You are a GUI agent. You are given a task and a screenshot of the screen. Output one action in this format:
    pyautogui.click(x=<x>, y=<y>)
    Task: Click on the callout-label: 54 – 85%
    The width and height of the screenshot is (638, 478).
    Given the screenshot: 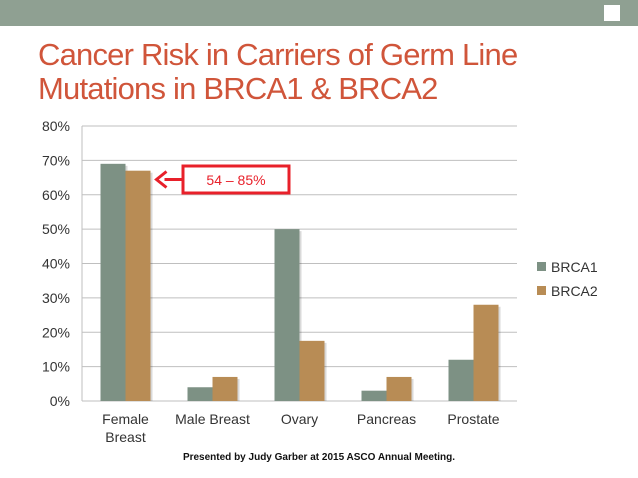 What is the action you would take?
    pyautogui.click(x=235, y=180)
    